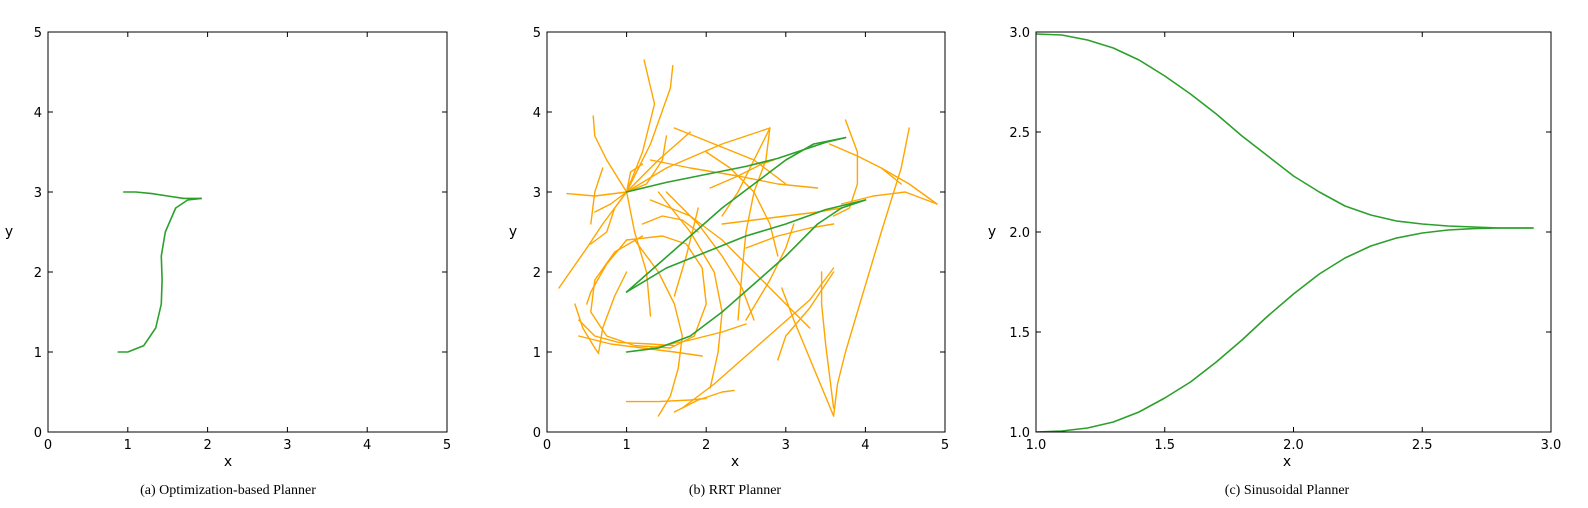 The image size is (1588, 508). Describe the element at coordinates (1293, 445) in the screenshot. I see `x-tick-label: 2.0` at that location.